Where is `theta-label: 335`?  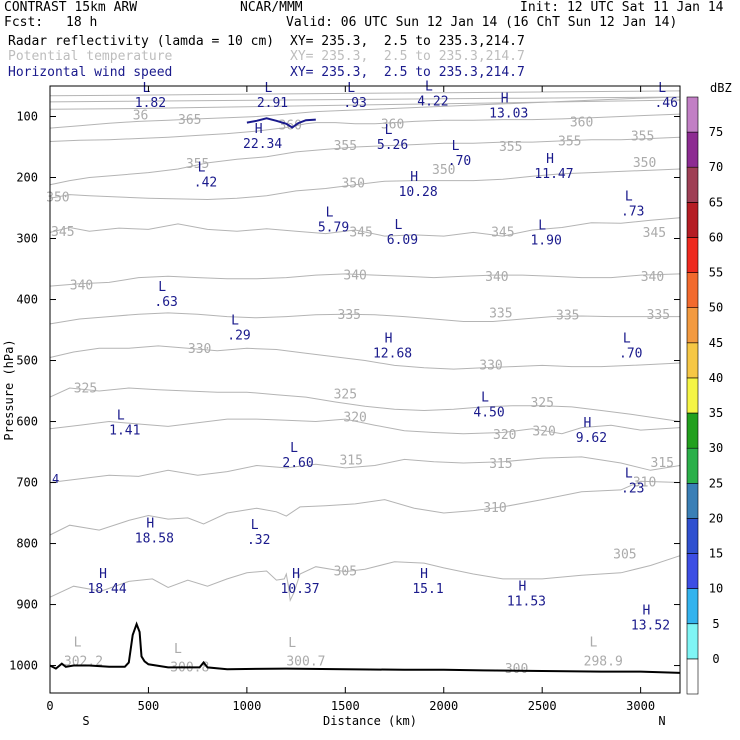
theta-label: 335 is located at coordinates (567, 315).